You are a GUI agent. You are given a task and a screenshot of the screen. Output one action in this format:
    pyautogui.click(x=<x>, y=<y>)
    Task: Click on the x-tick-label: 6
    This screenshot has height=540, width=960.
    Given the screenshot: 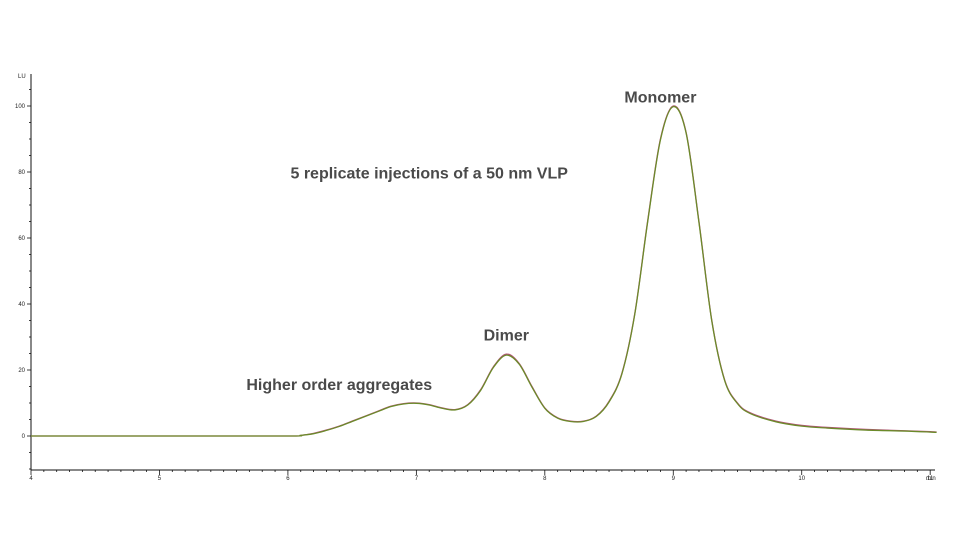 What is the action you would take?
    pyautogui.click(x=288, y=479)
    